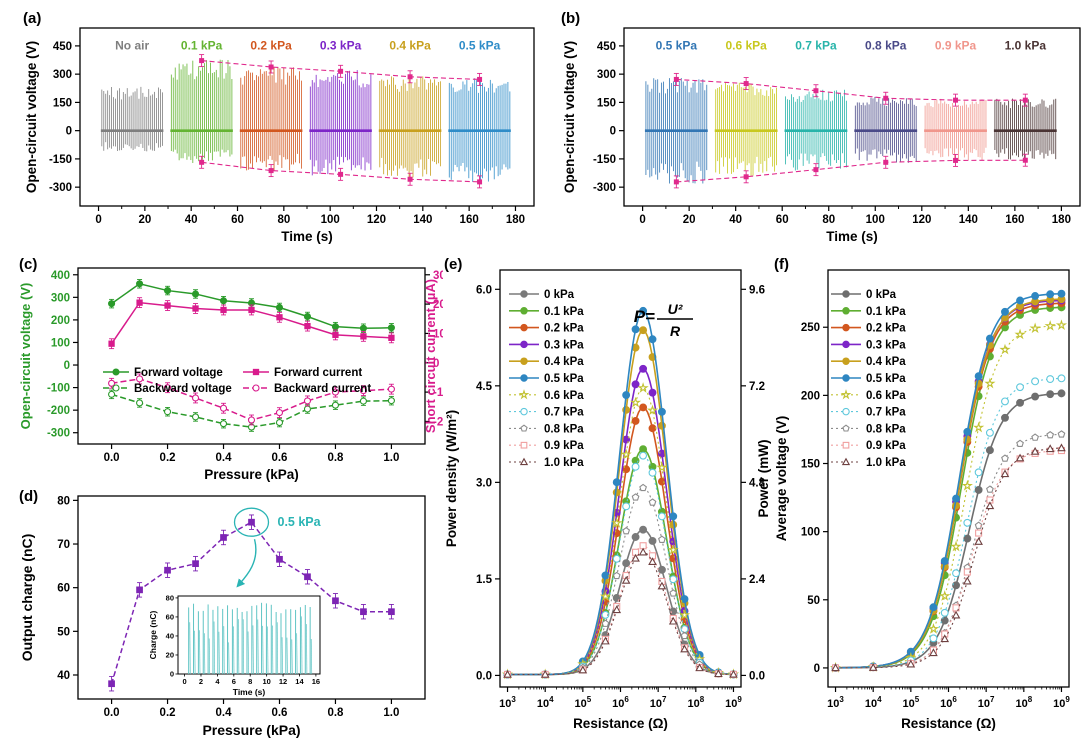 Image resolution: width=1091 pixels, height=740 pixels. Describe the element at coordinates (886, 129) in the screenshot. I see `segment-0-8-kPa` at that location.